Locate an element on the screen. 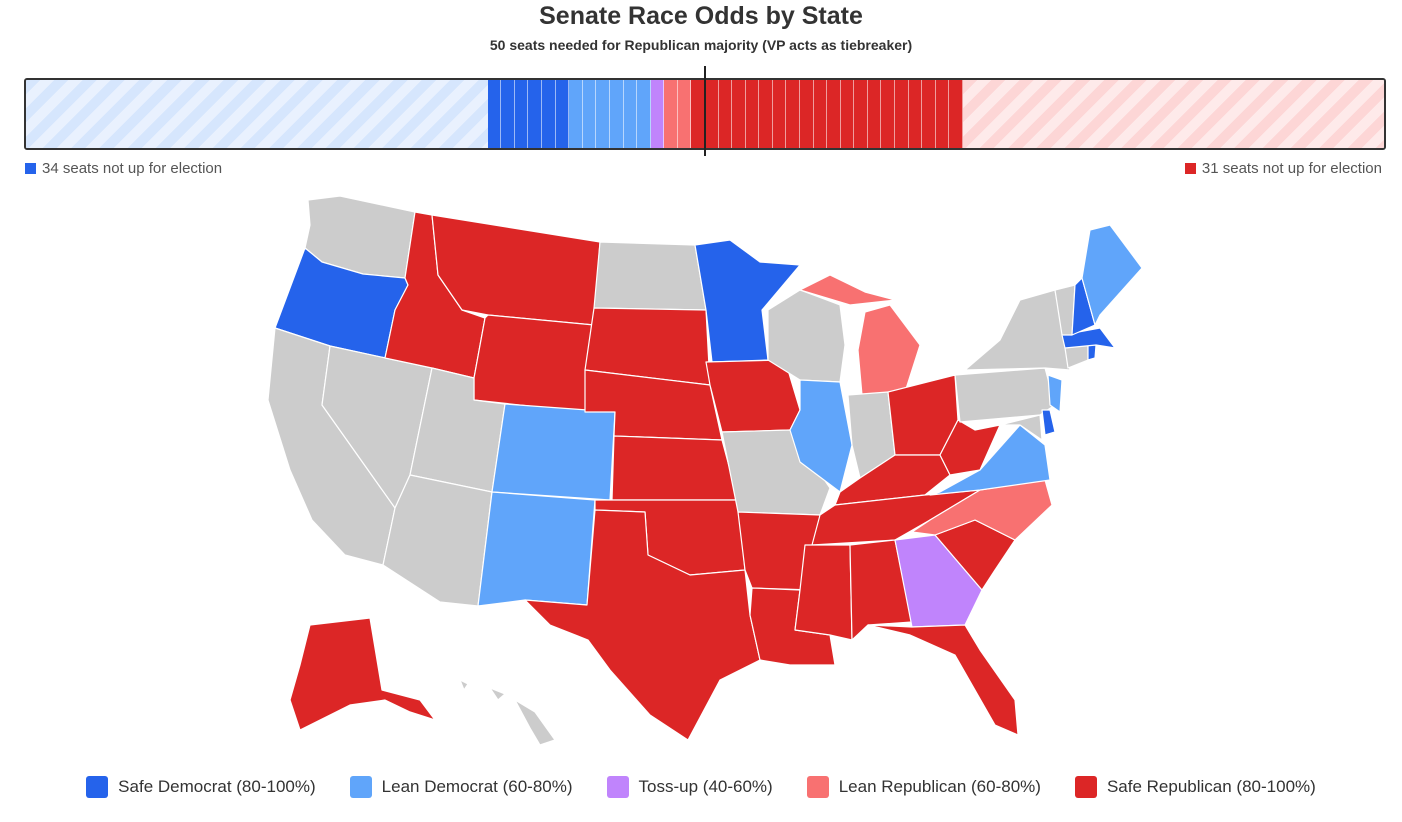 This screenshot has height=822, width=1402. state-new-mexico is located at coordinates (536, 549).